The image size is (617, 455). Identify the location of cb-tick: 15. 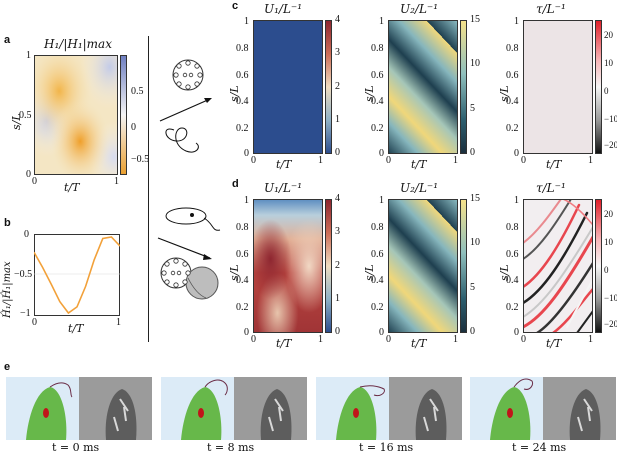
(475, 198).